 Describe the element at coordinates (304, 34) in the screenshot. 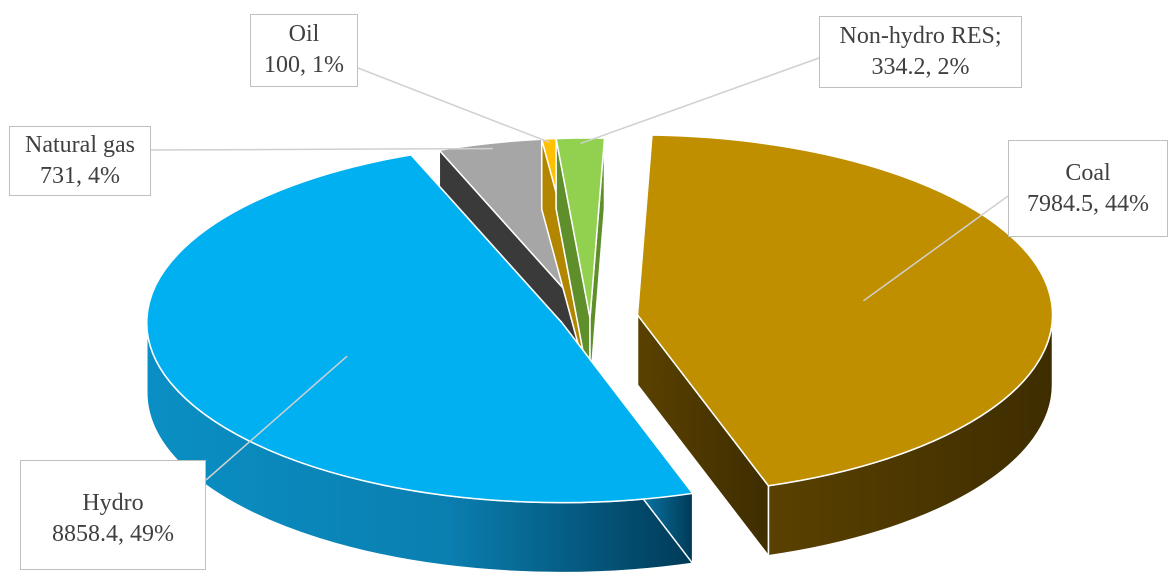

I see `label-oil-name: Oil` at that location.